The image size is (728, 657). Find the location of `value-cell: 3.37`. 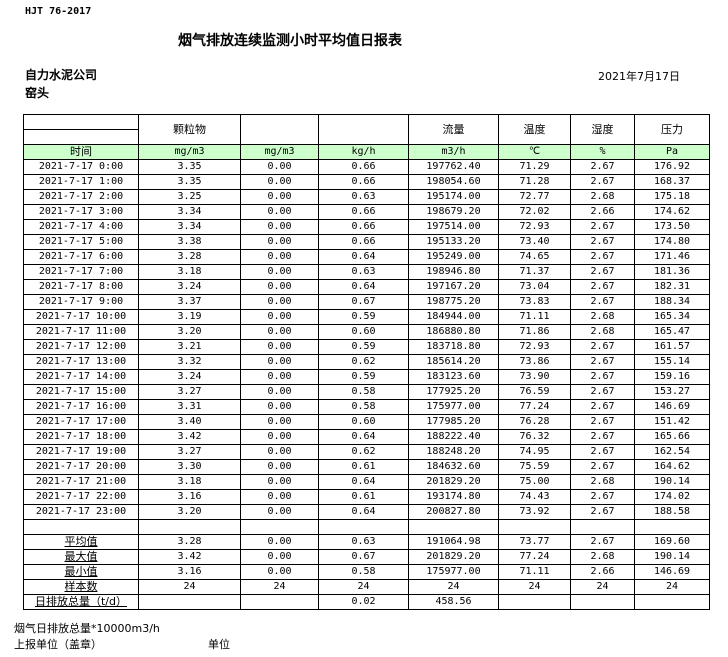

value-cell: 3.37 is located at coordinates (189, 302).